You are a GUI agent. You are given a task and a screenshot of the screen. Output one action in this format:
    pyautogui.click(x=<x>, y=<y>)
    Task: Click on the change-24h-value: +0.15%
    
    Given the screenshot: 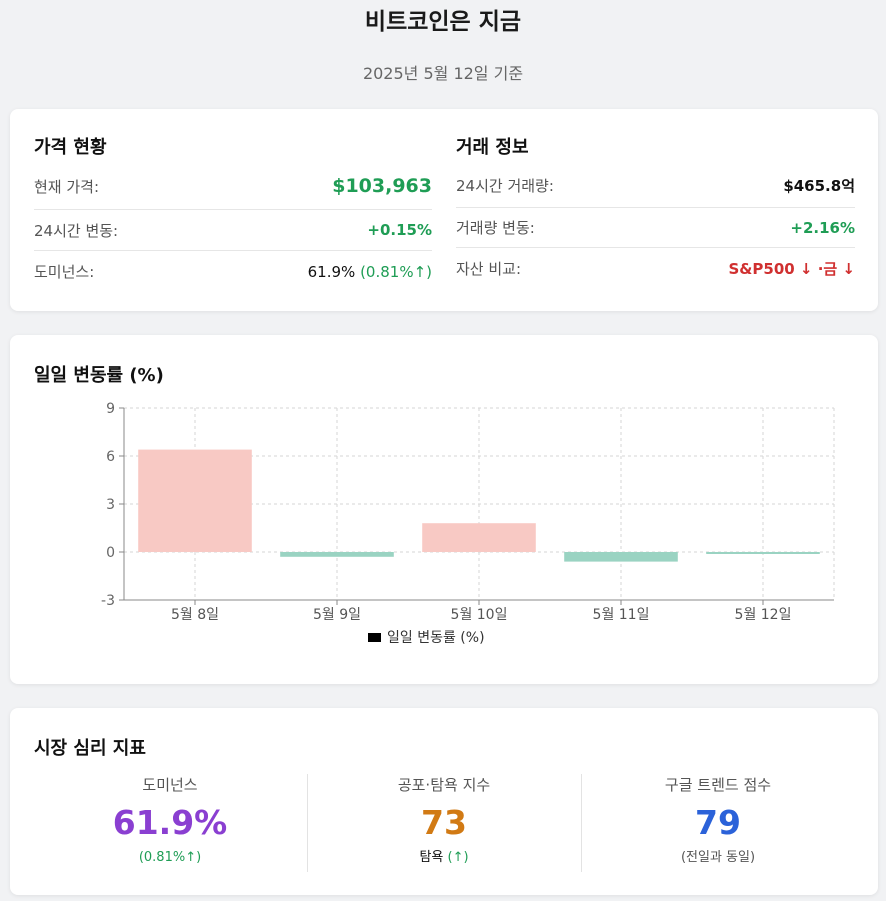 What is the action you would take?
    pyautogui.click(x=399, y=230)
    